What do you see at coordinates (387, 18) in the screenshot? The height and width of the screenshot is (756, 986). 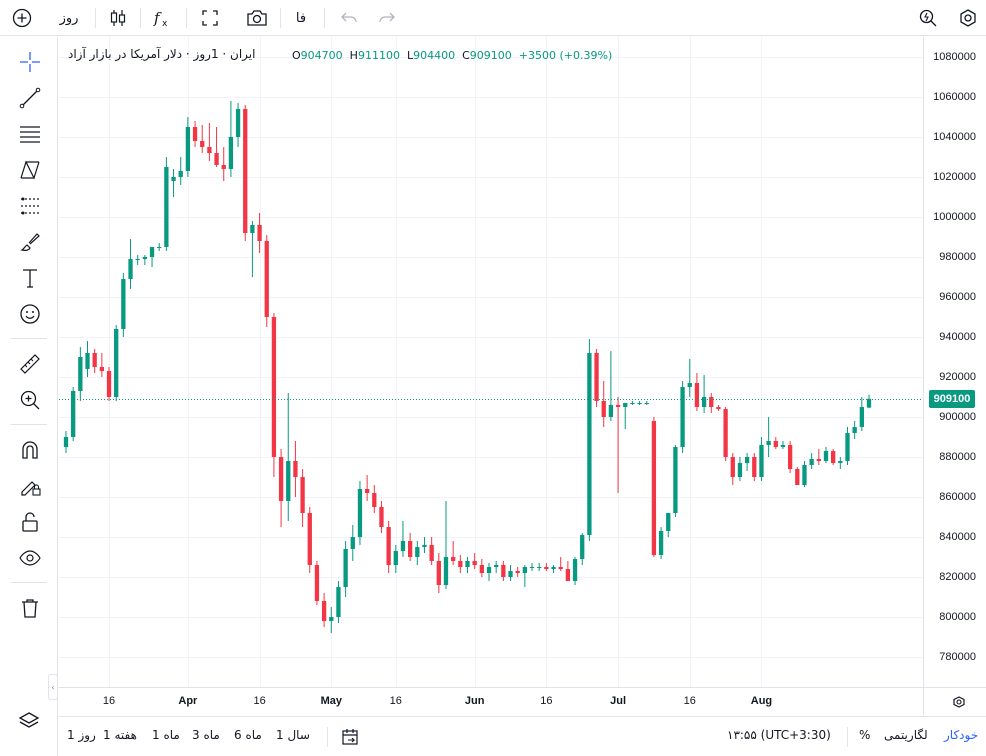 I see `redo-button` at bounding box center [387, 18].